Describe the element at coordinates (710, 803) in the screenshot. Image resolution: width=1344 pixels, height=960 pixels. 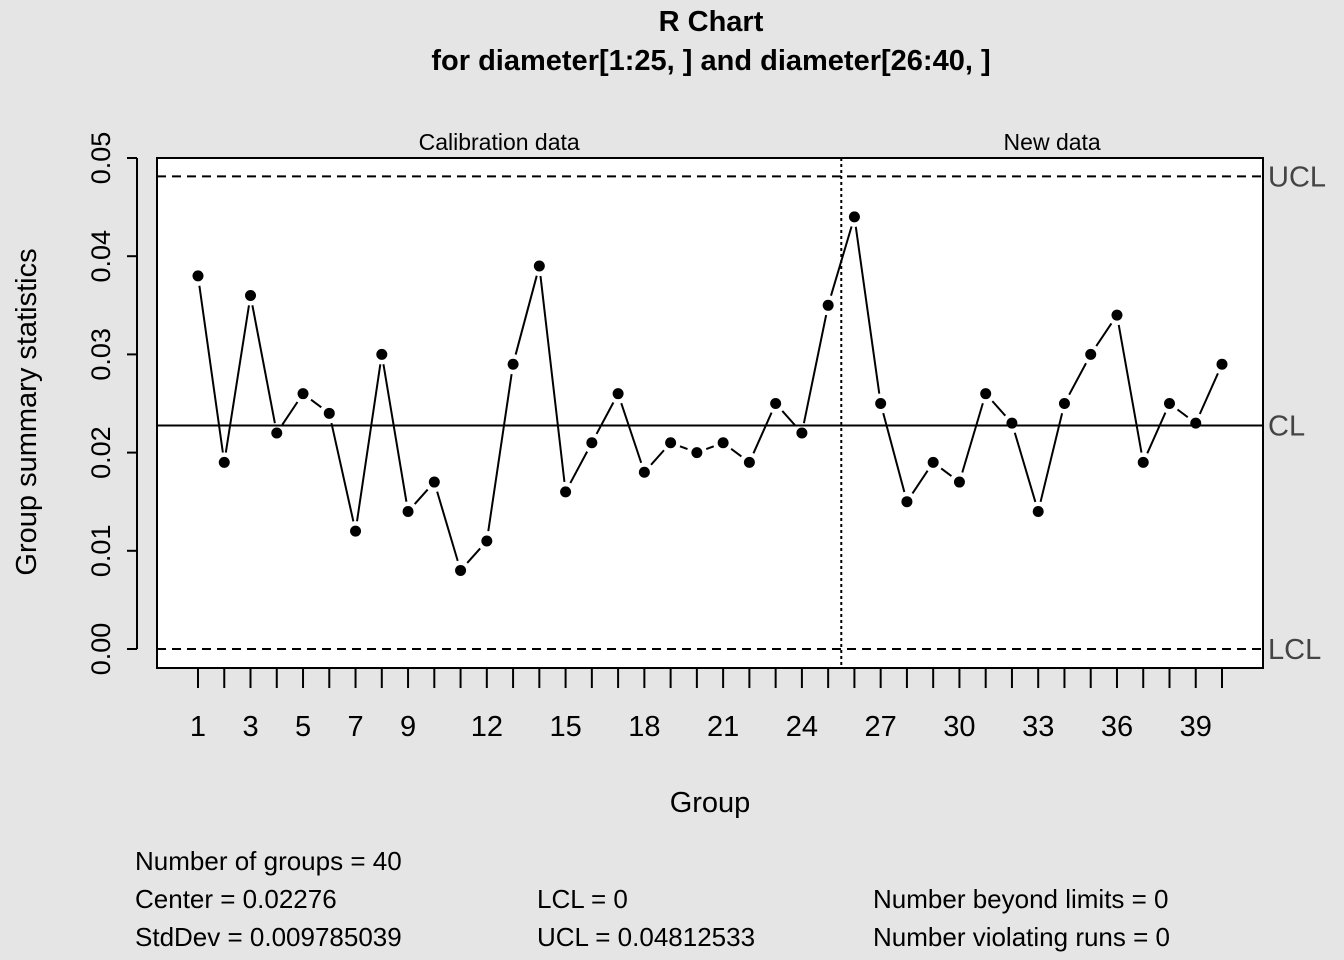
I see `x-axis-label: Group` at that location.